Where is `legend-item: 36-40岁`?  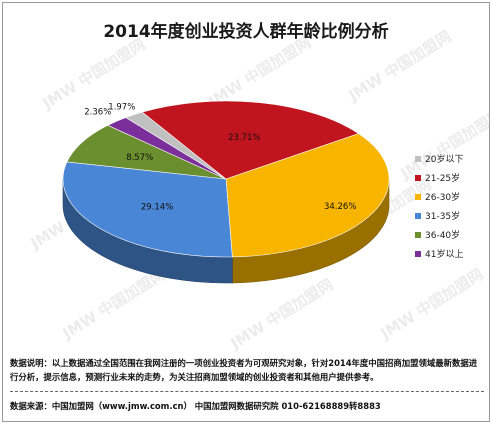 legend-item: 36-40岁 is located at coordinates (439, 234).